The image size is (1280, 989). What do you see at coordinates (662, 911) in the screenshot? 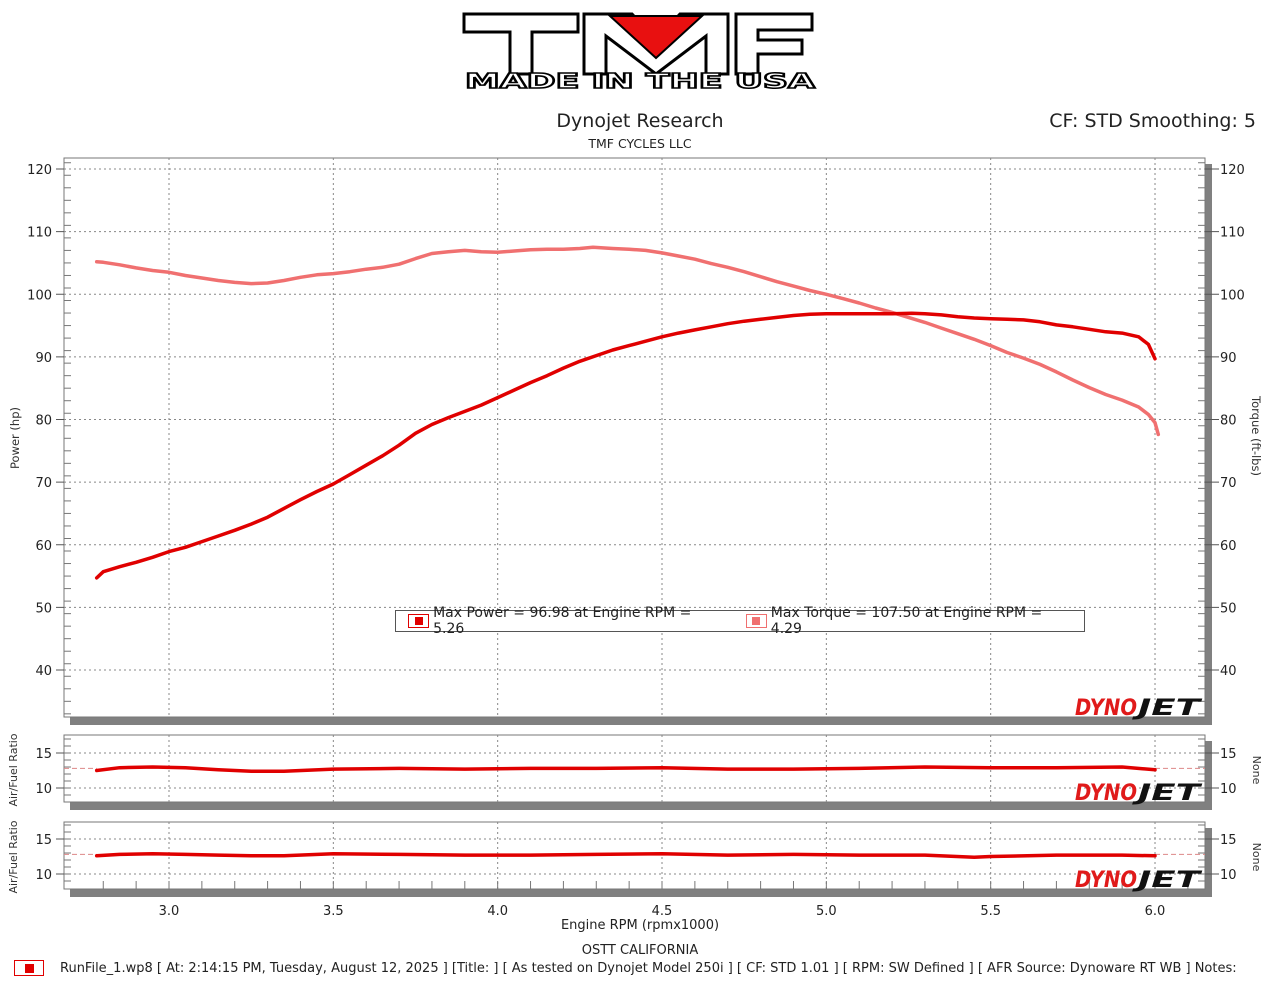
I see `x-tick-label: 4.5` at bounding box center [662, 911].